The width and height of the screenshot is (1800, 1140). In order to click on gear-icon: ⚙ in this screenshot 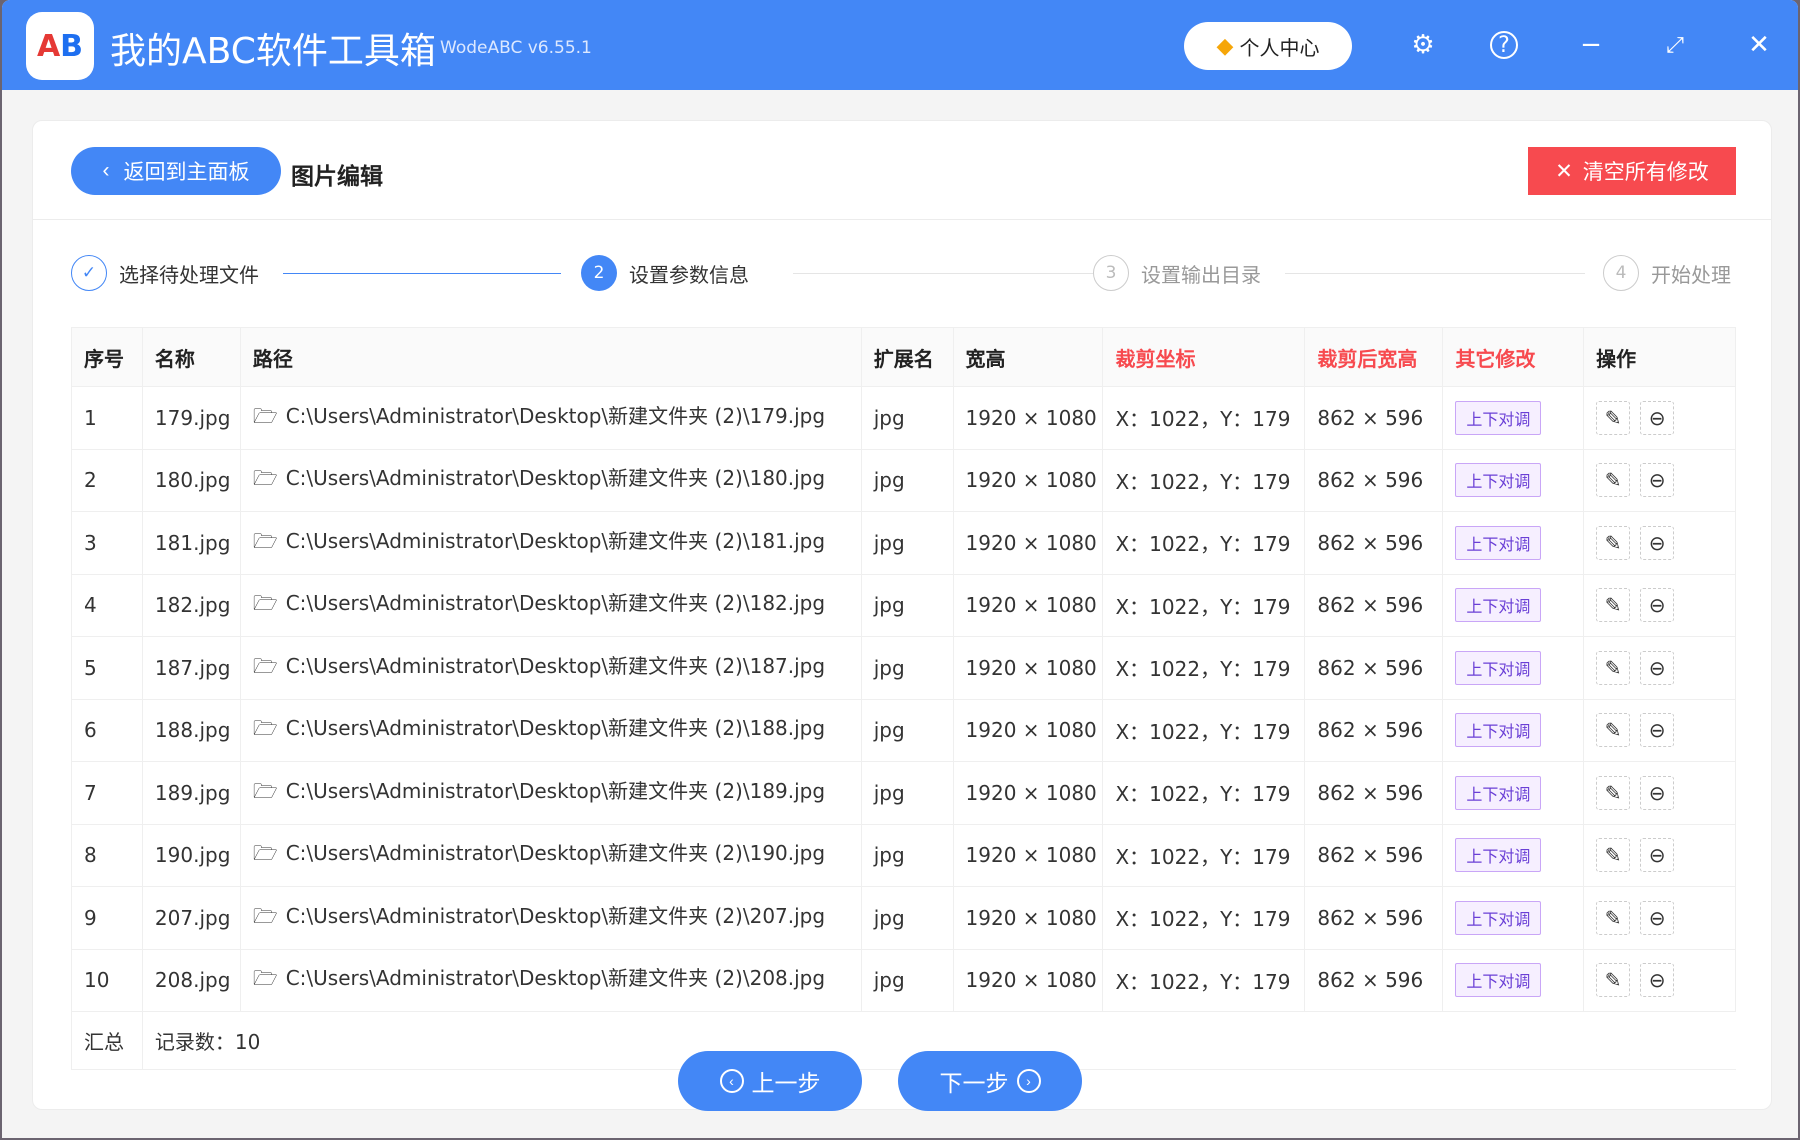, I will do `click(1423, 45)`.